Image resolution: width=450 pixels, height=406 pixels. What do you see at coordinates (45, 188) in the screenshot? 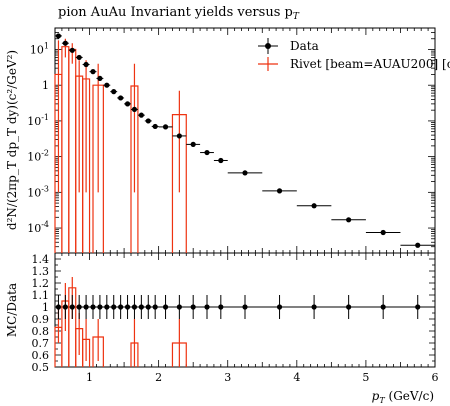
I see `y-tick-label-exp: -3` at bounding box center [45, 188].